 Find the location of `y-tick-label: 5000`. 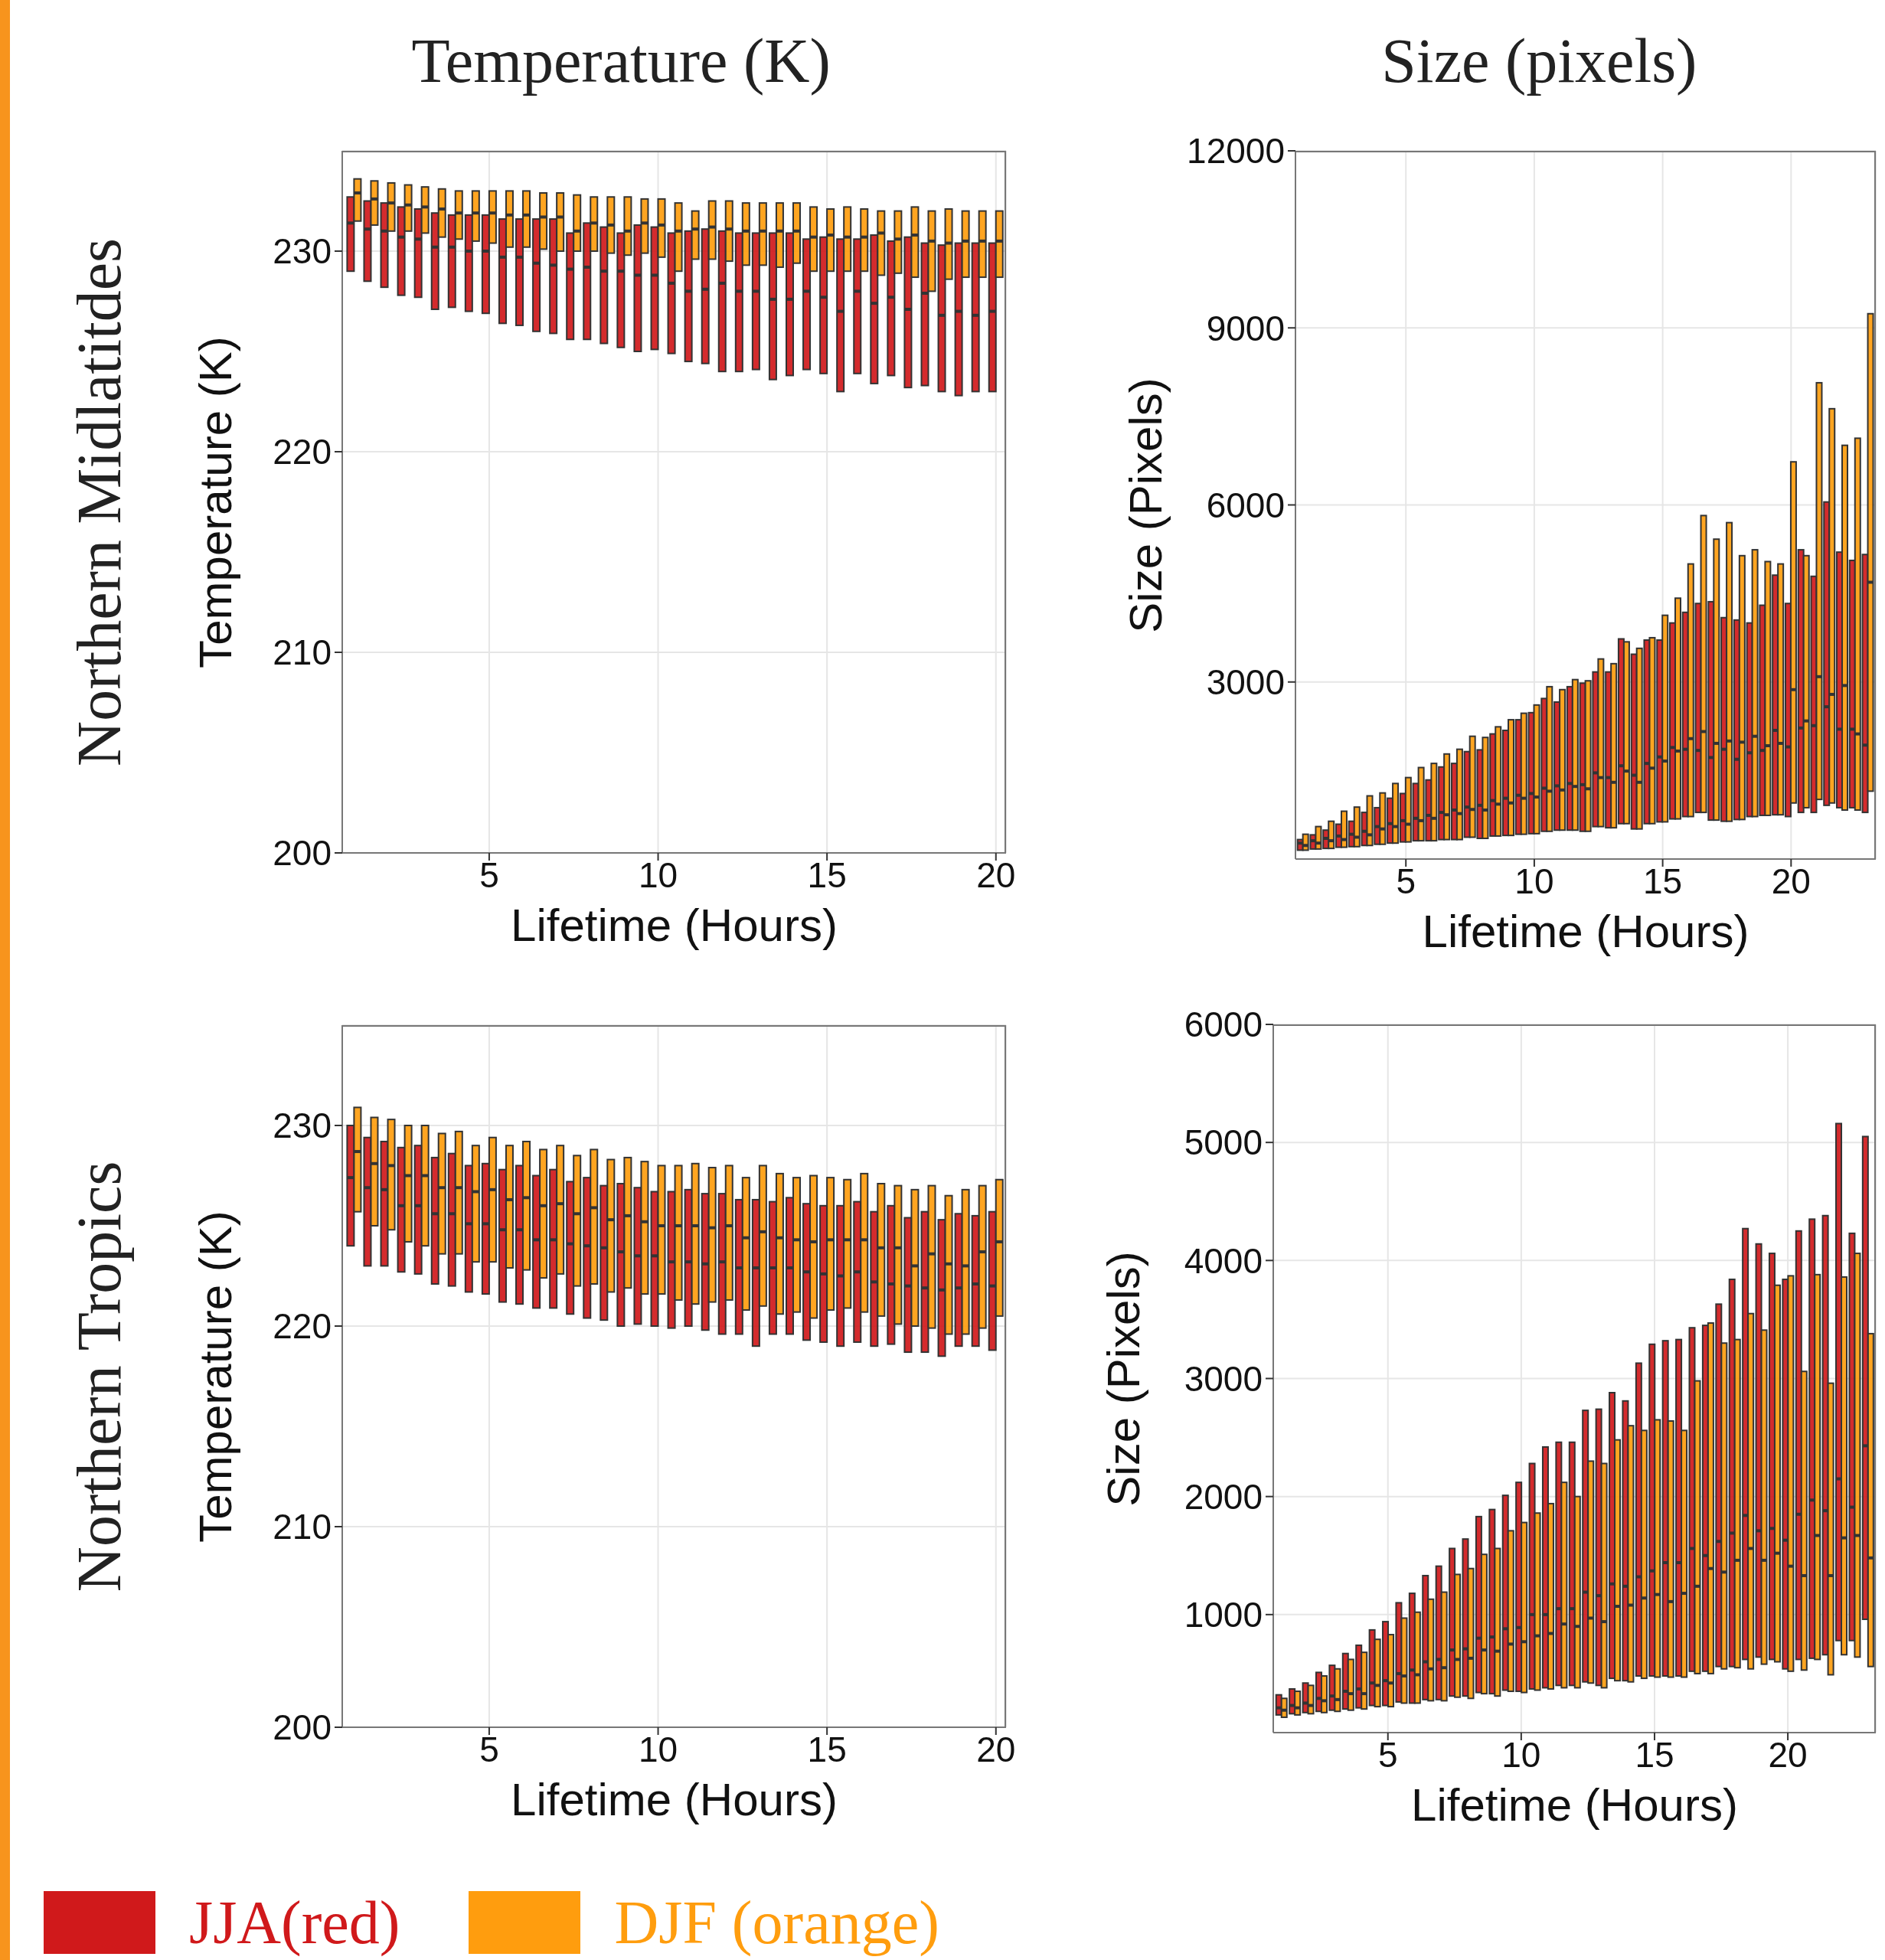

y-tick-label: 5000 is located at coordinates (1224, 1142).